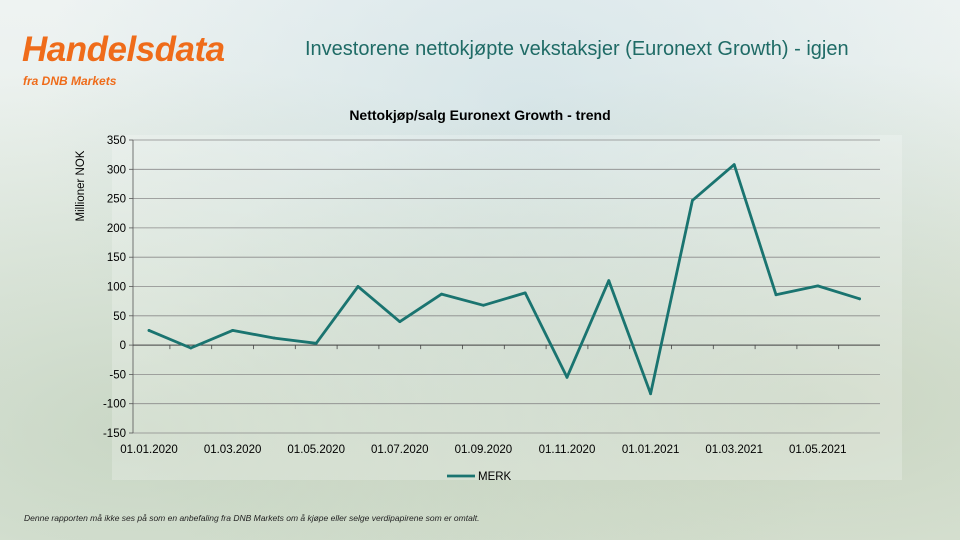  Describe the element at coordinates (233, 450) in the screenshot. I see `x-tick-label: 01.03.2020` at that location.